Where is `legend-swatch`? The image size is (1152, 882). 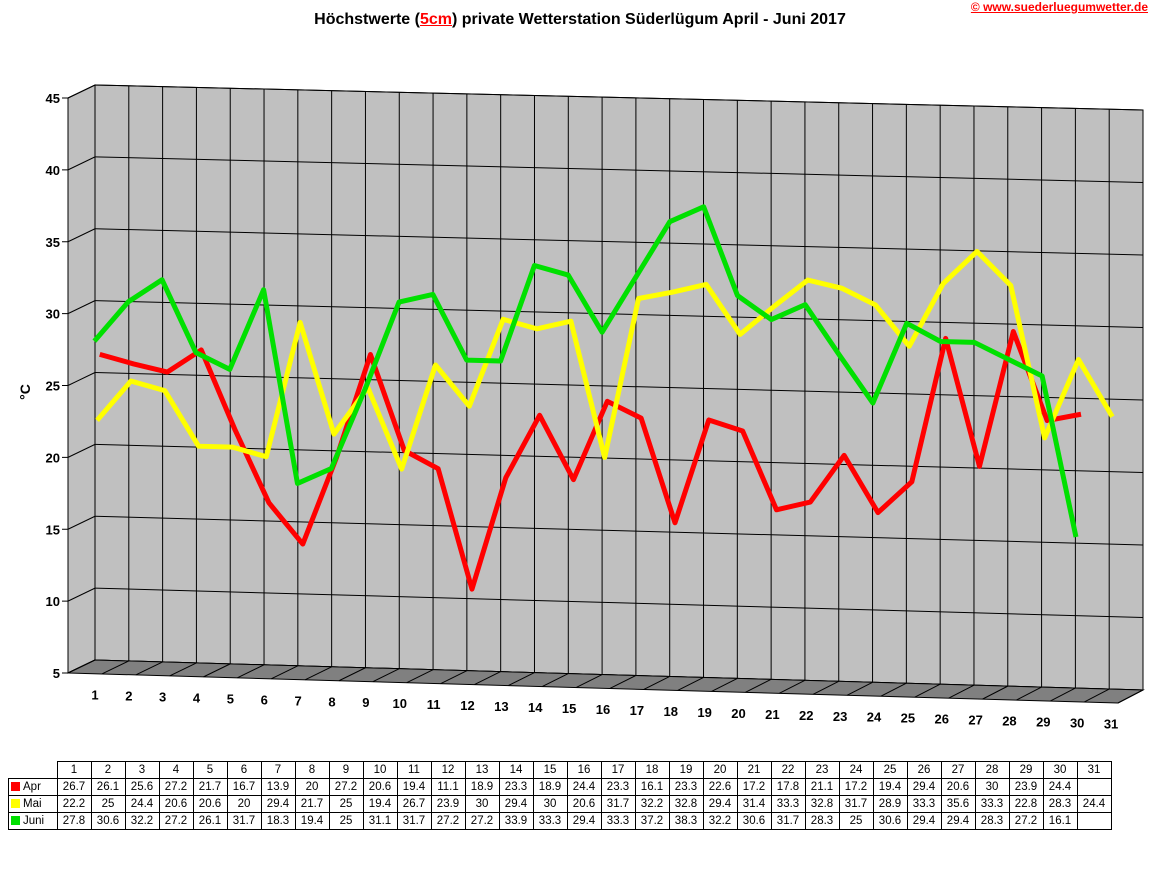
legend-swatch is located at coordinates (15, 803).